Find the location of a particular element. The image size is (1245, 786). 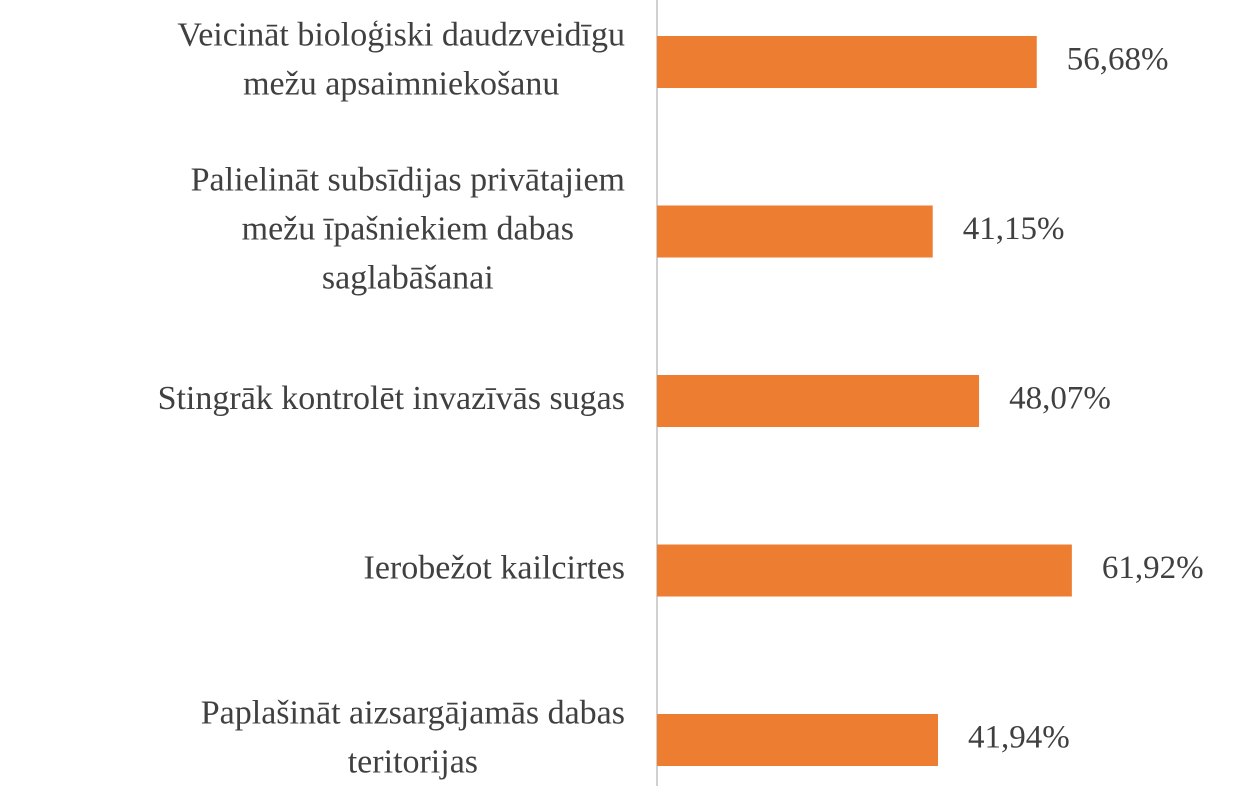

value-label: 48,07% is located at coordinates (1060, 399).